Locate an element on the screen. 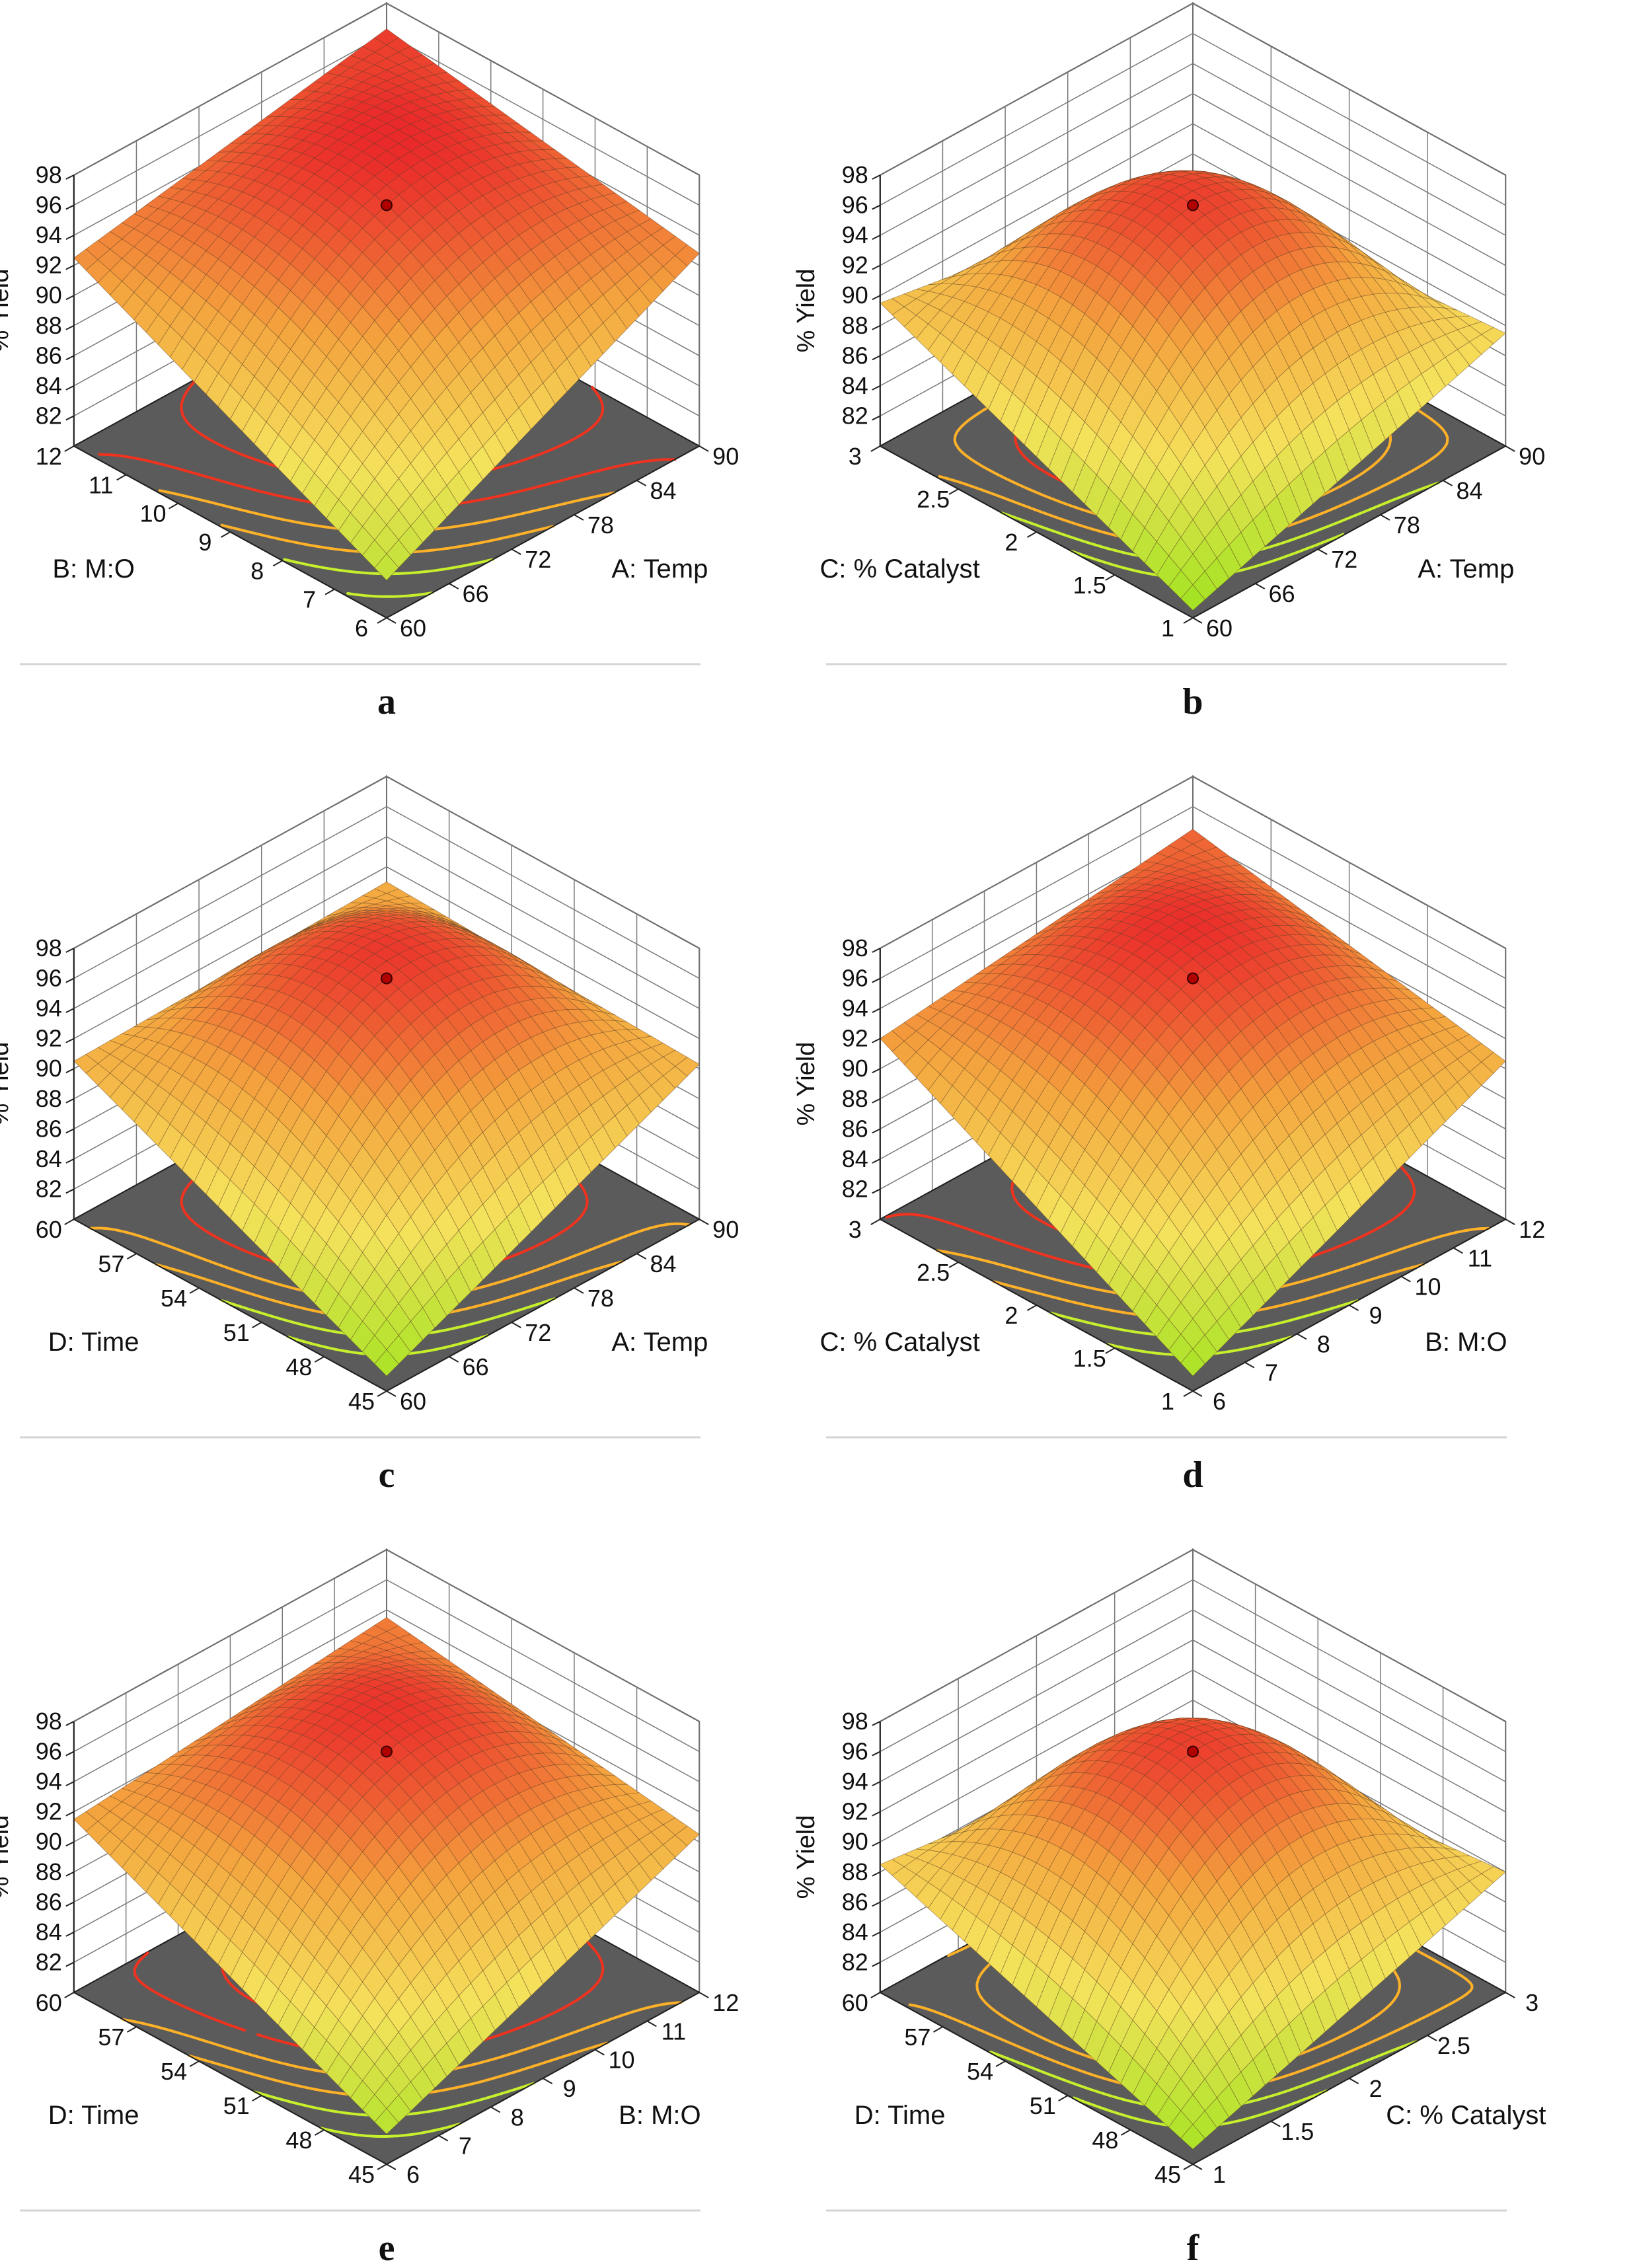 This screenshot has height=2268, width=1631. y-tick-label: 48 is located at coordinates (298, 1366).